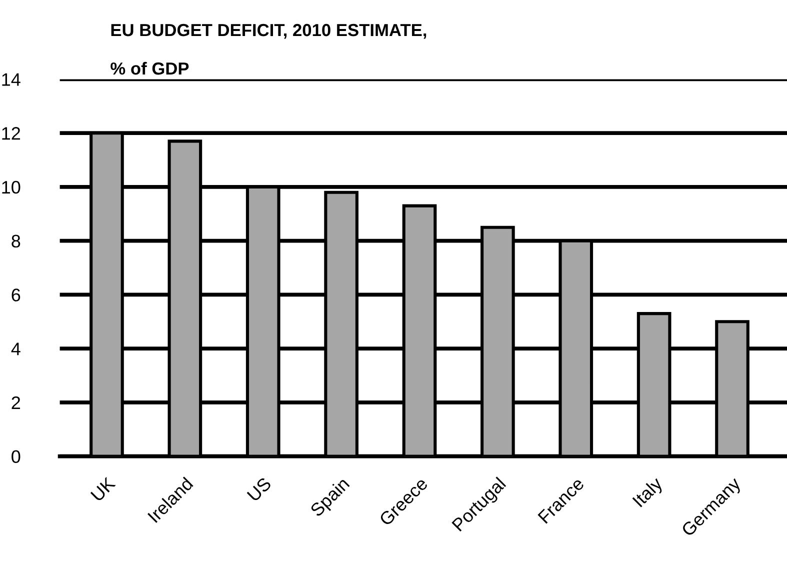 Image resolution: width=787 pixels, height=574 pixels. What do you see at coordinates (259, 489) in the screenshot?
I see `x-tick-label: US` at bounding box center [259, 489].